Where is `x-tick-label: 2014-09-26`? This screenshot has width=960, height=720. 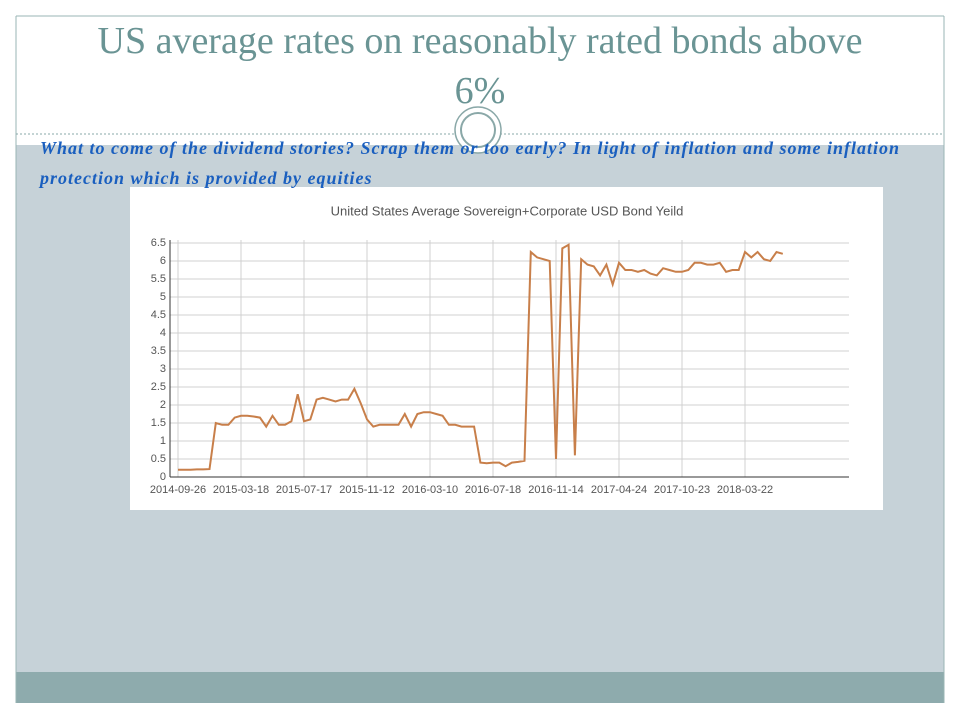 x-tick-label: 2014-09-26 is located at coordinates (178, 490).